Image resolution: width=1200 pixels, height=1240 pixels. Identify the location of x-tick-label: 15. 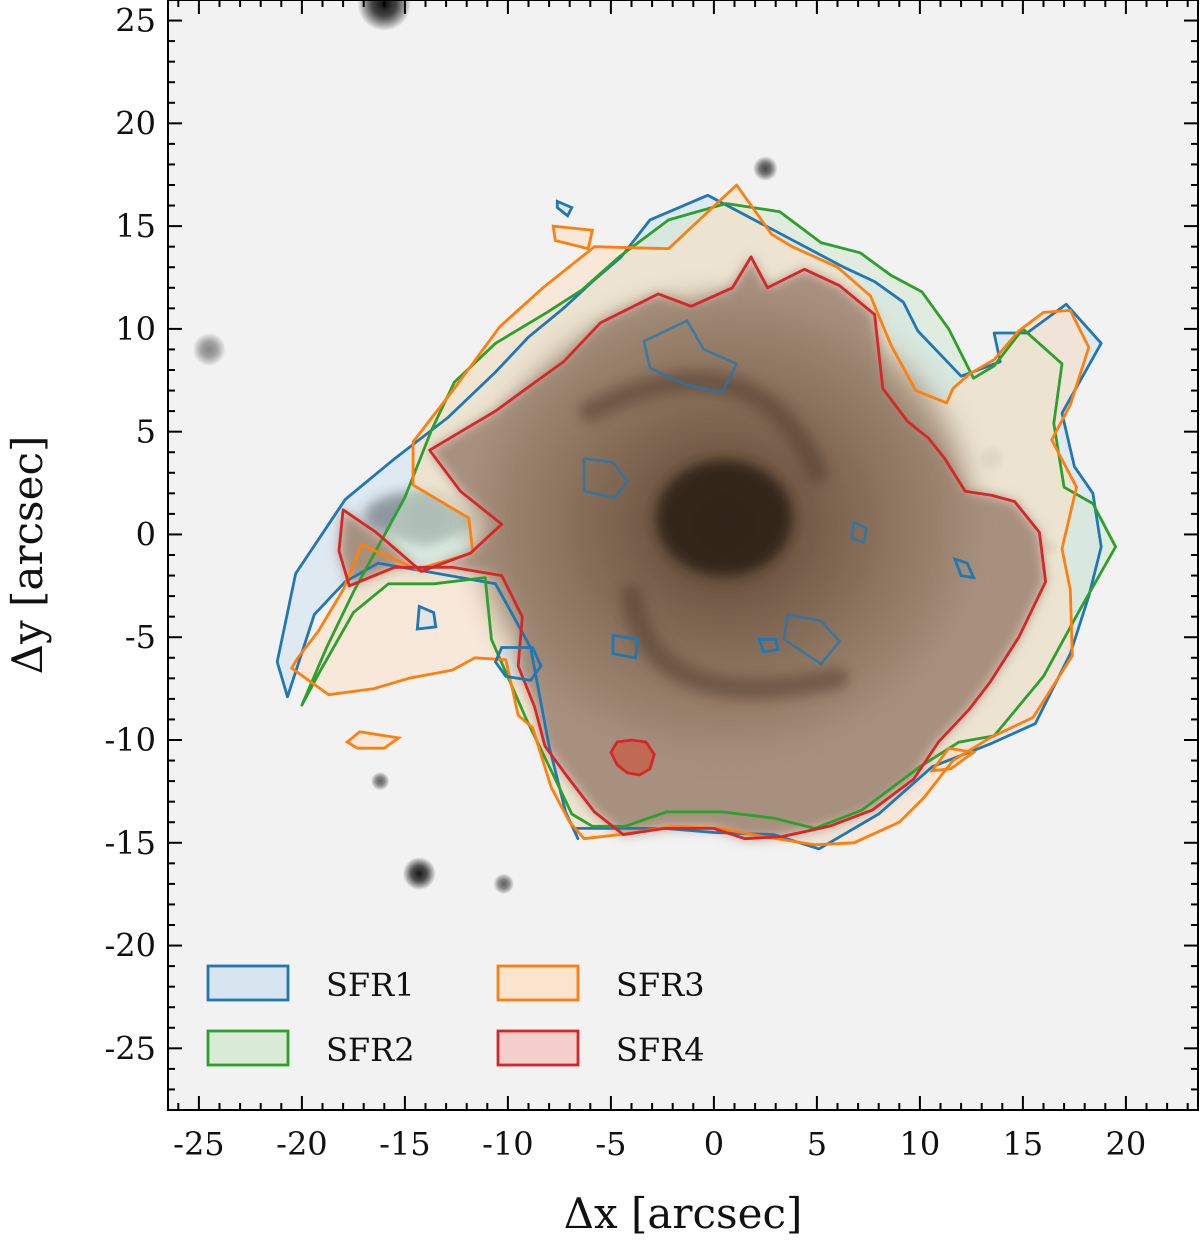
(1023, 1144).